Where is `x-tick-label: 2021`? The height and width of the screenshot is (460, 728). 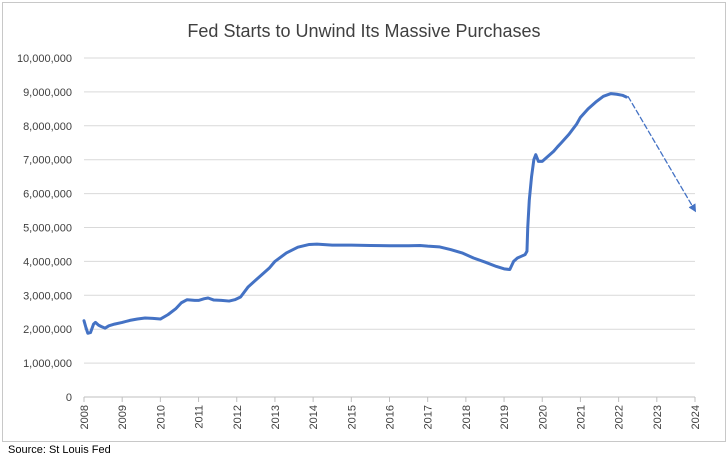
x-tick-label: 2021 is located at coordinates (581, 417).